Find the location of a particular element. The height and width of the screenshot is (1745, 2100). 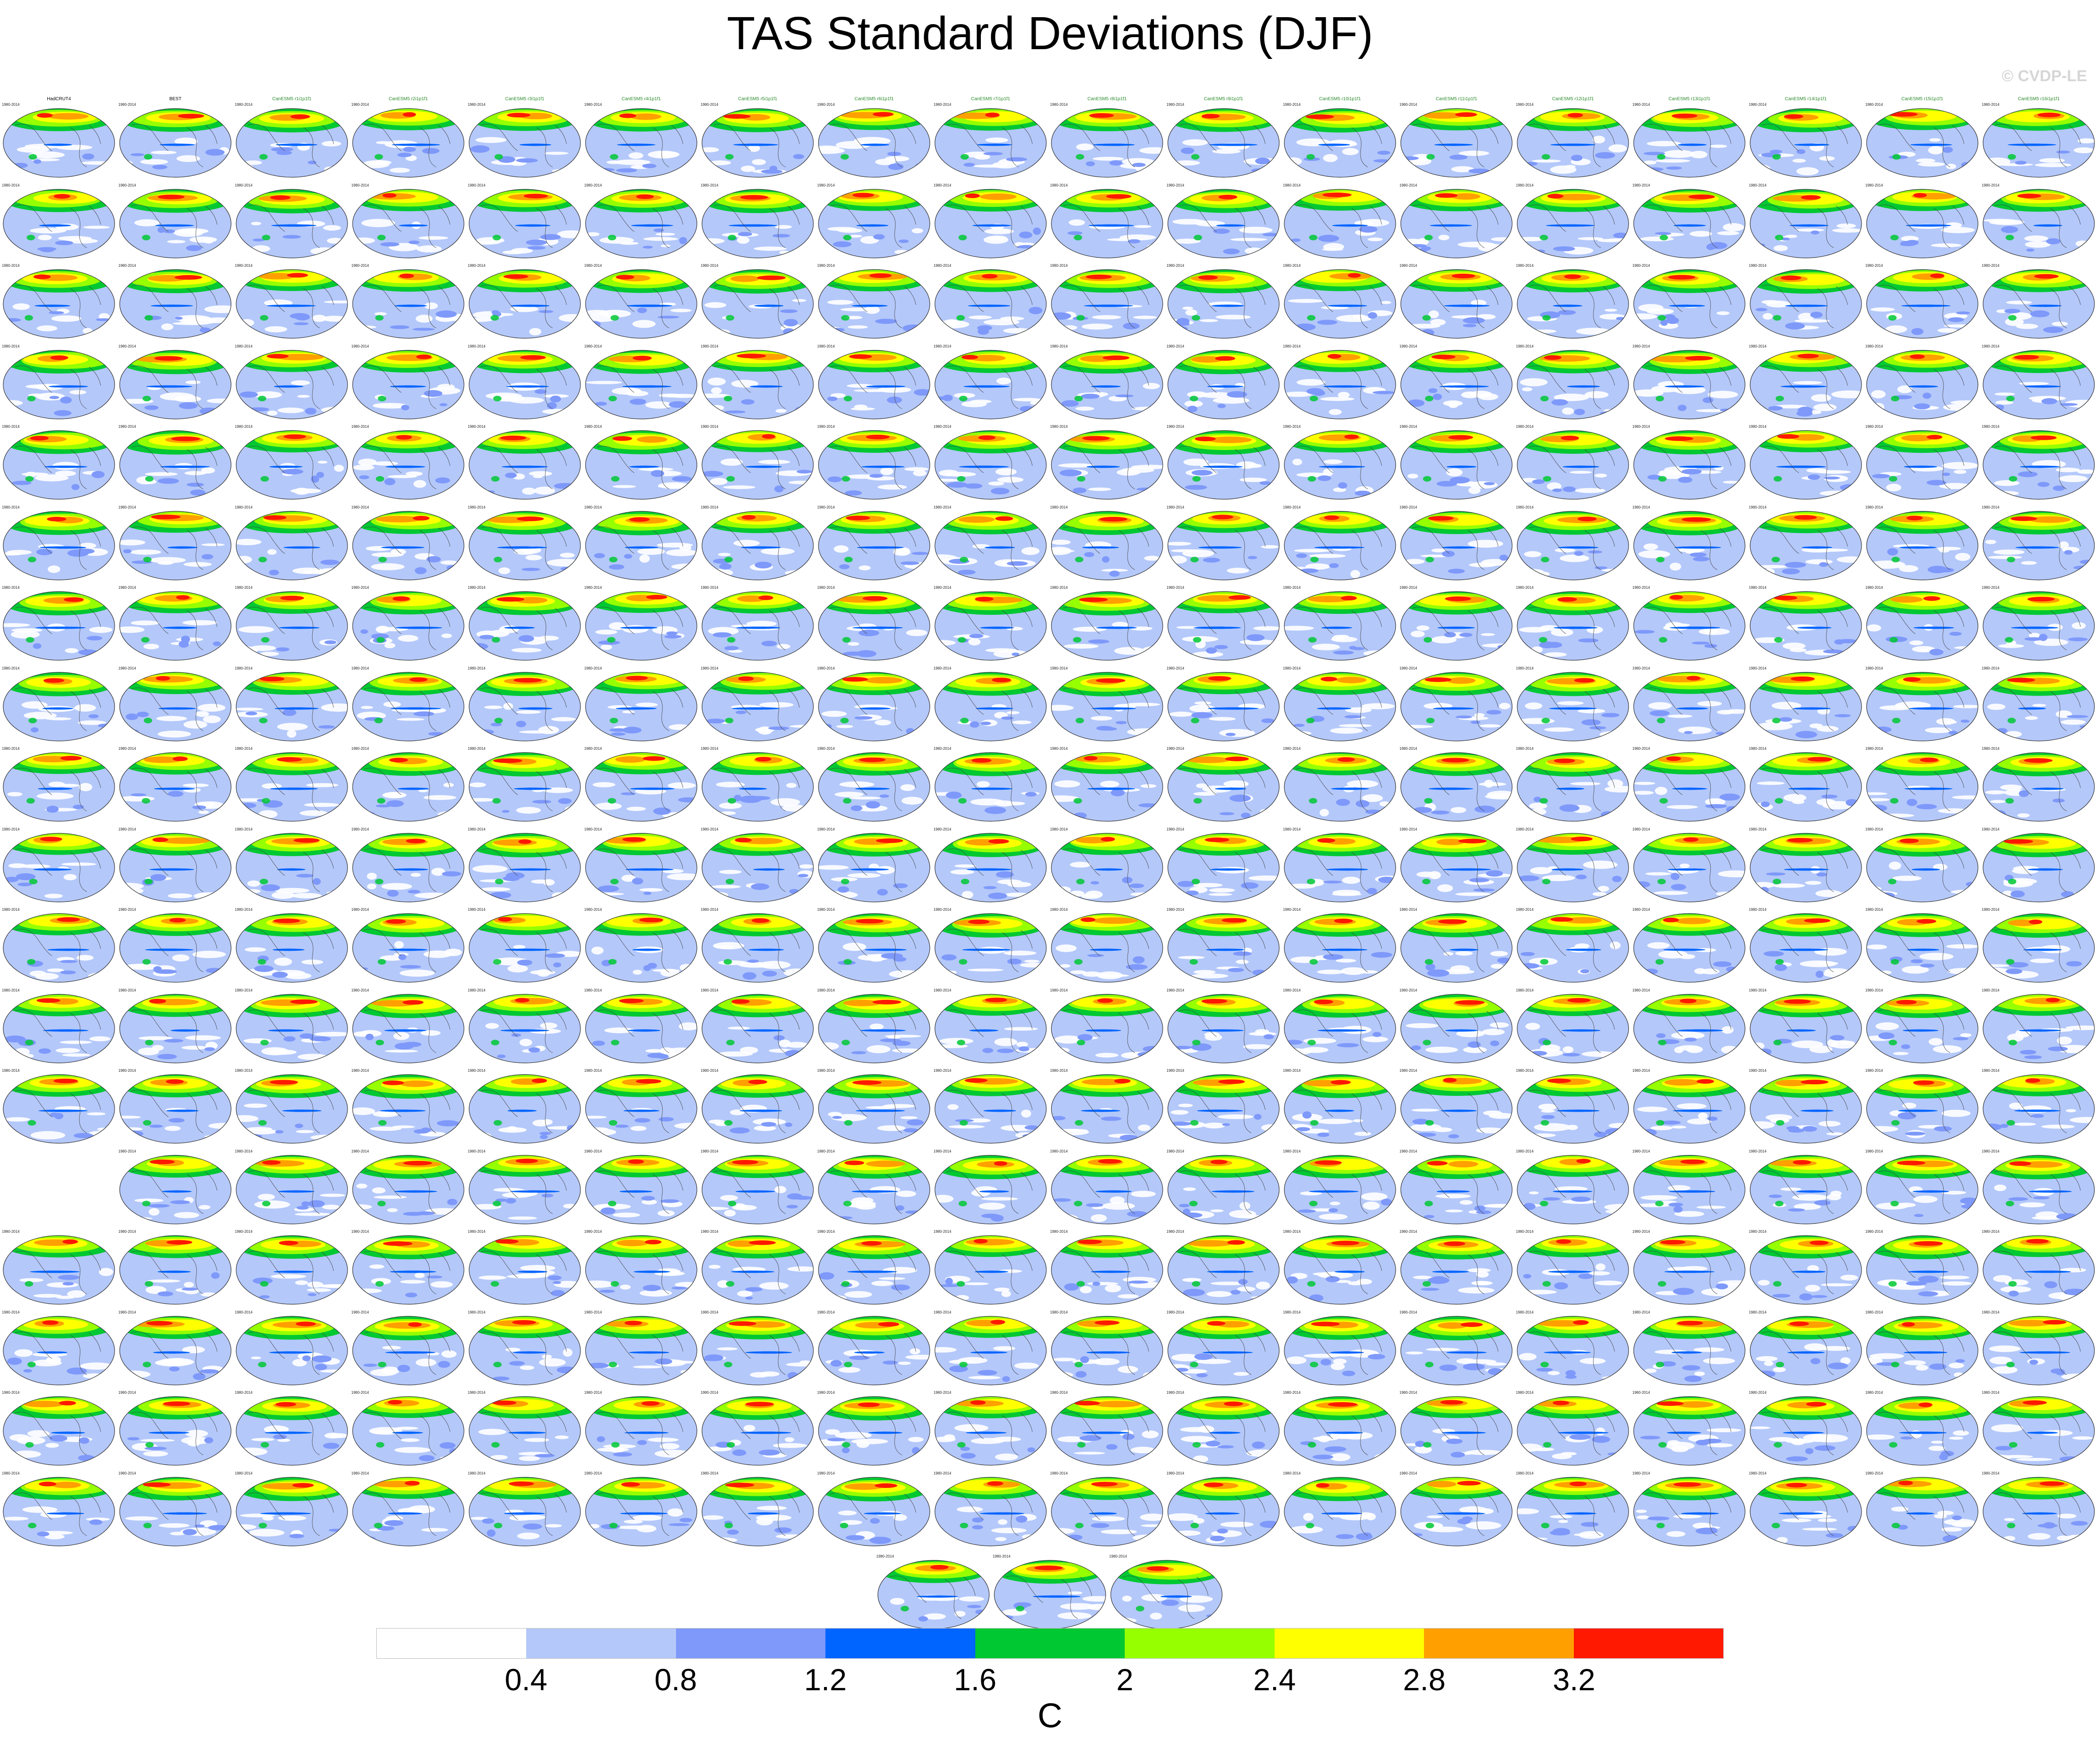

panel-title: CanESM5 r6i1p1f1 is located at coordinates (874, 99).